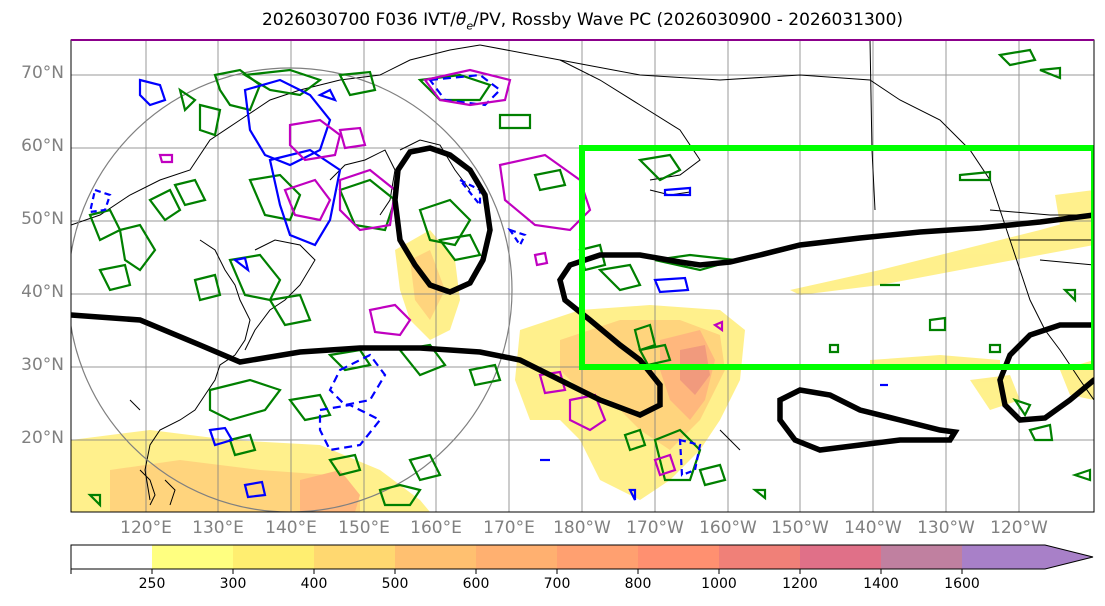  Describe the element at coordinates (800, 528) in the screenshot. I see `lon-label-150w: 150°W` at that location.